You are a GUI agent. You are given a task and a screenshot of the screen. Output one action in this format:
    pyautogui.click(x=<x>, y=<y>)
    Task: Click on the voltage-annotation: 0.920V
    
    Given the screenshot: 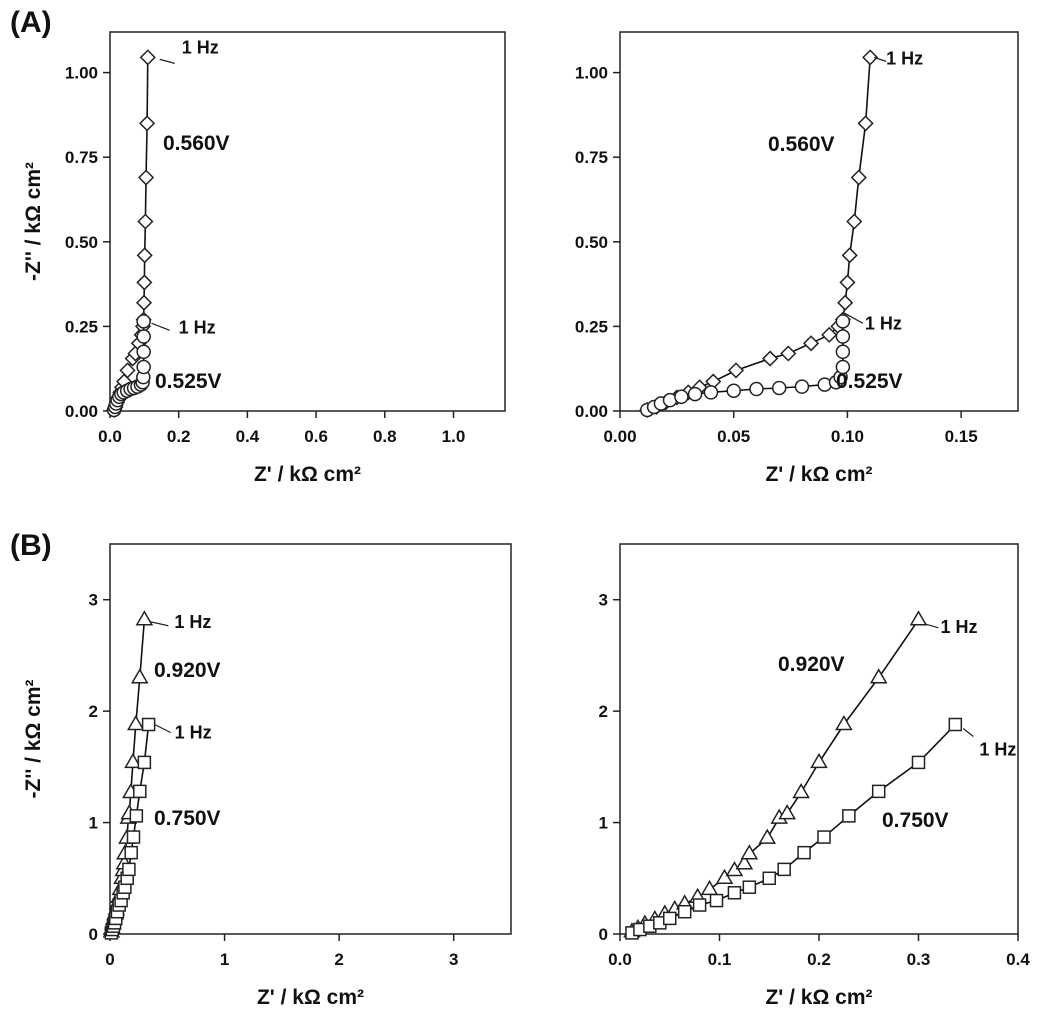 What is the action you would take?
    pyautogui.click(x=811, y=664)
    